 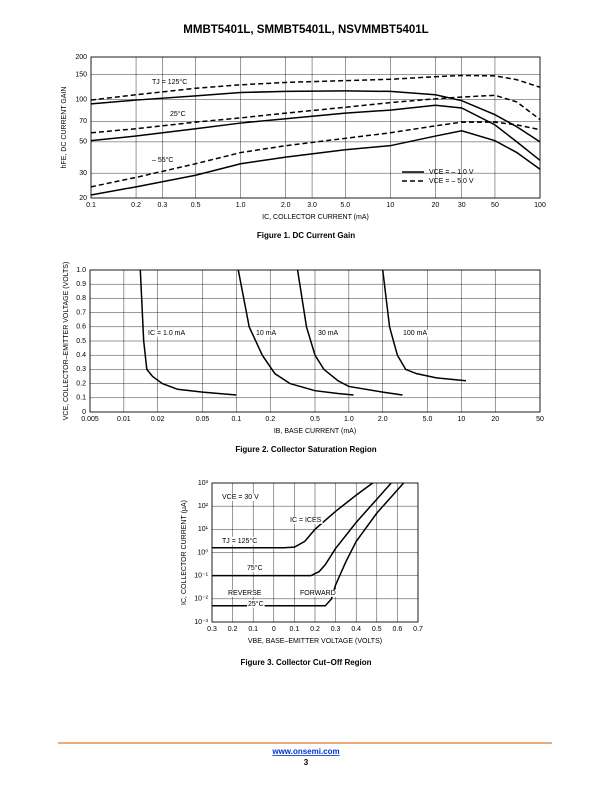 I want to click on curve-label: – 55°C, so click(x=162, y=160).